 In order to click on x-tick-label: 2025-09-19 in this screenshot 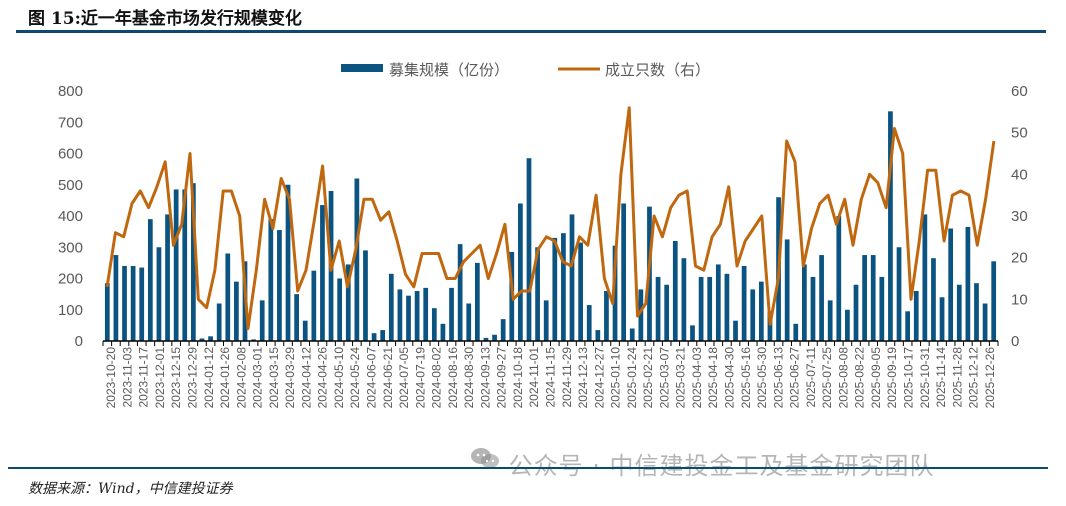, I will do `click(892, 378)`.